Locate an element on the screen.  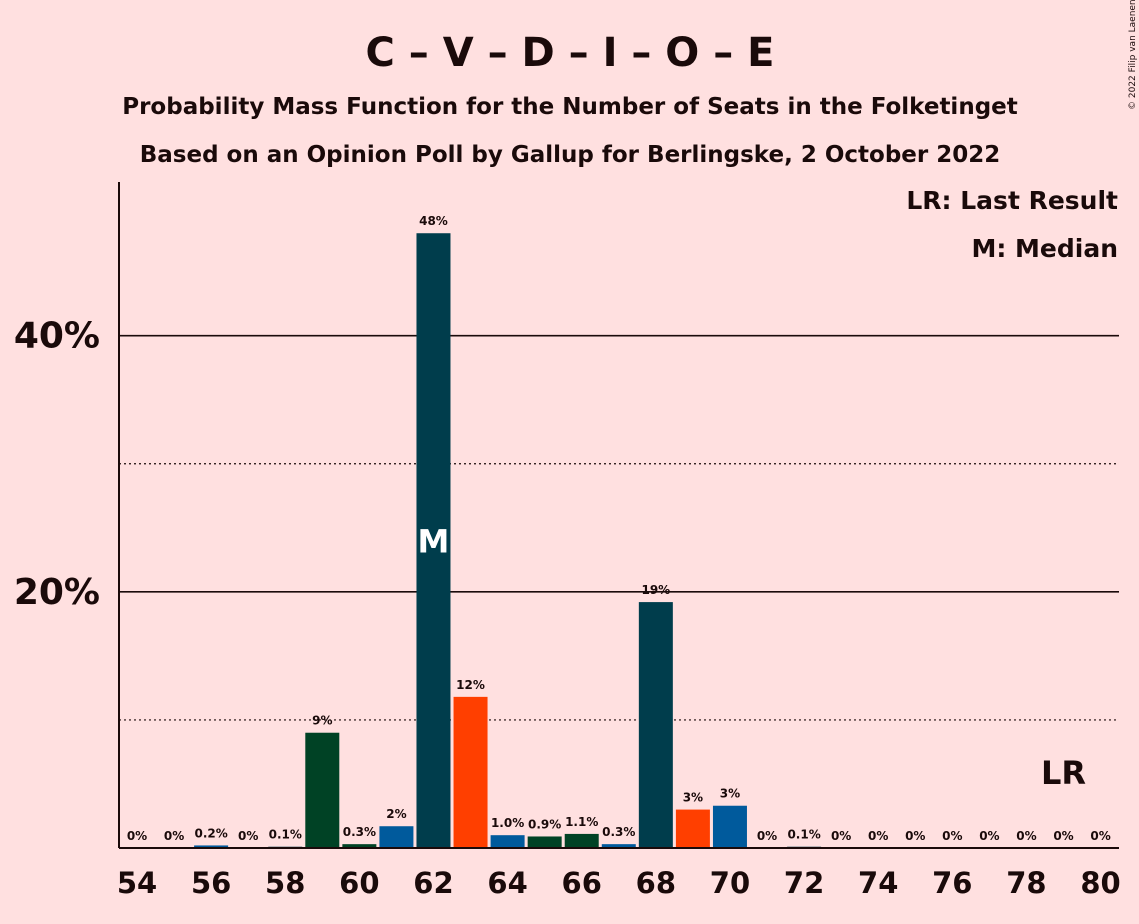
copyright-text: © 2022 Filip van Laenen is located at coordinates (1133, 55).